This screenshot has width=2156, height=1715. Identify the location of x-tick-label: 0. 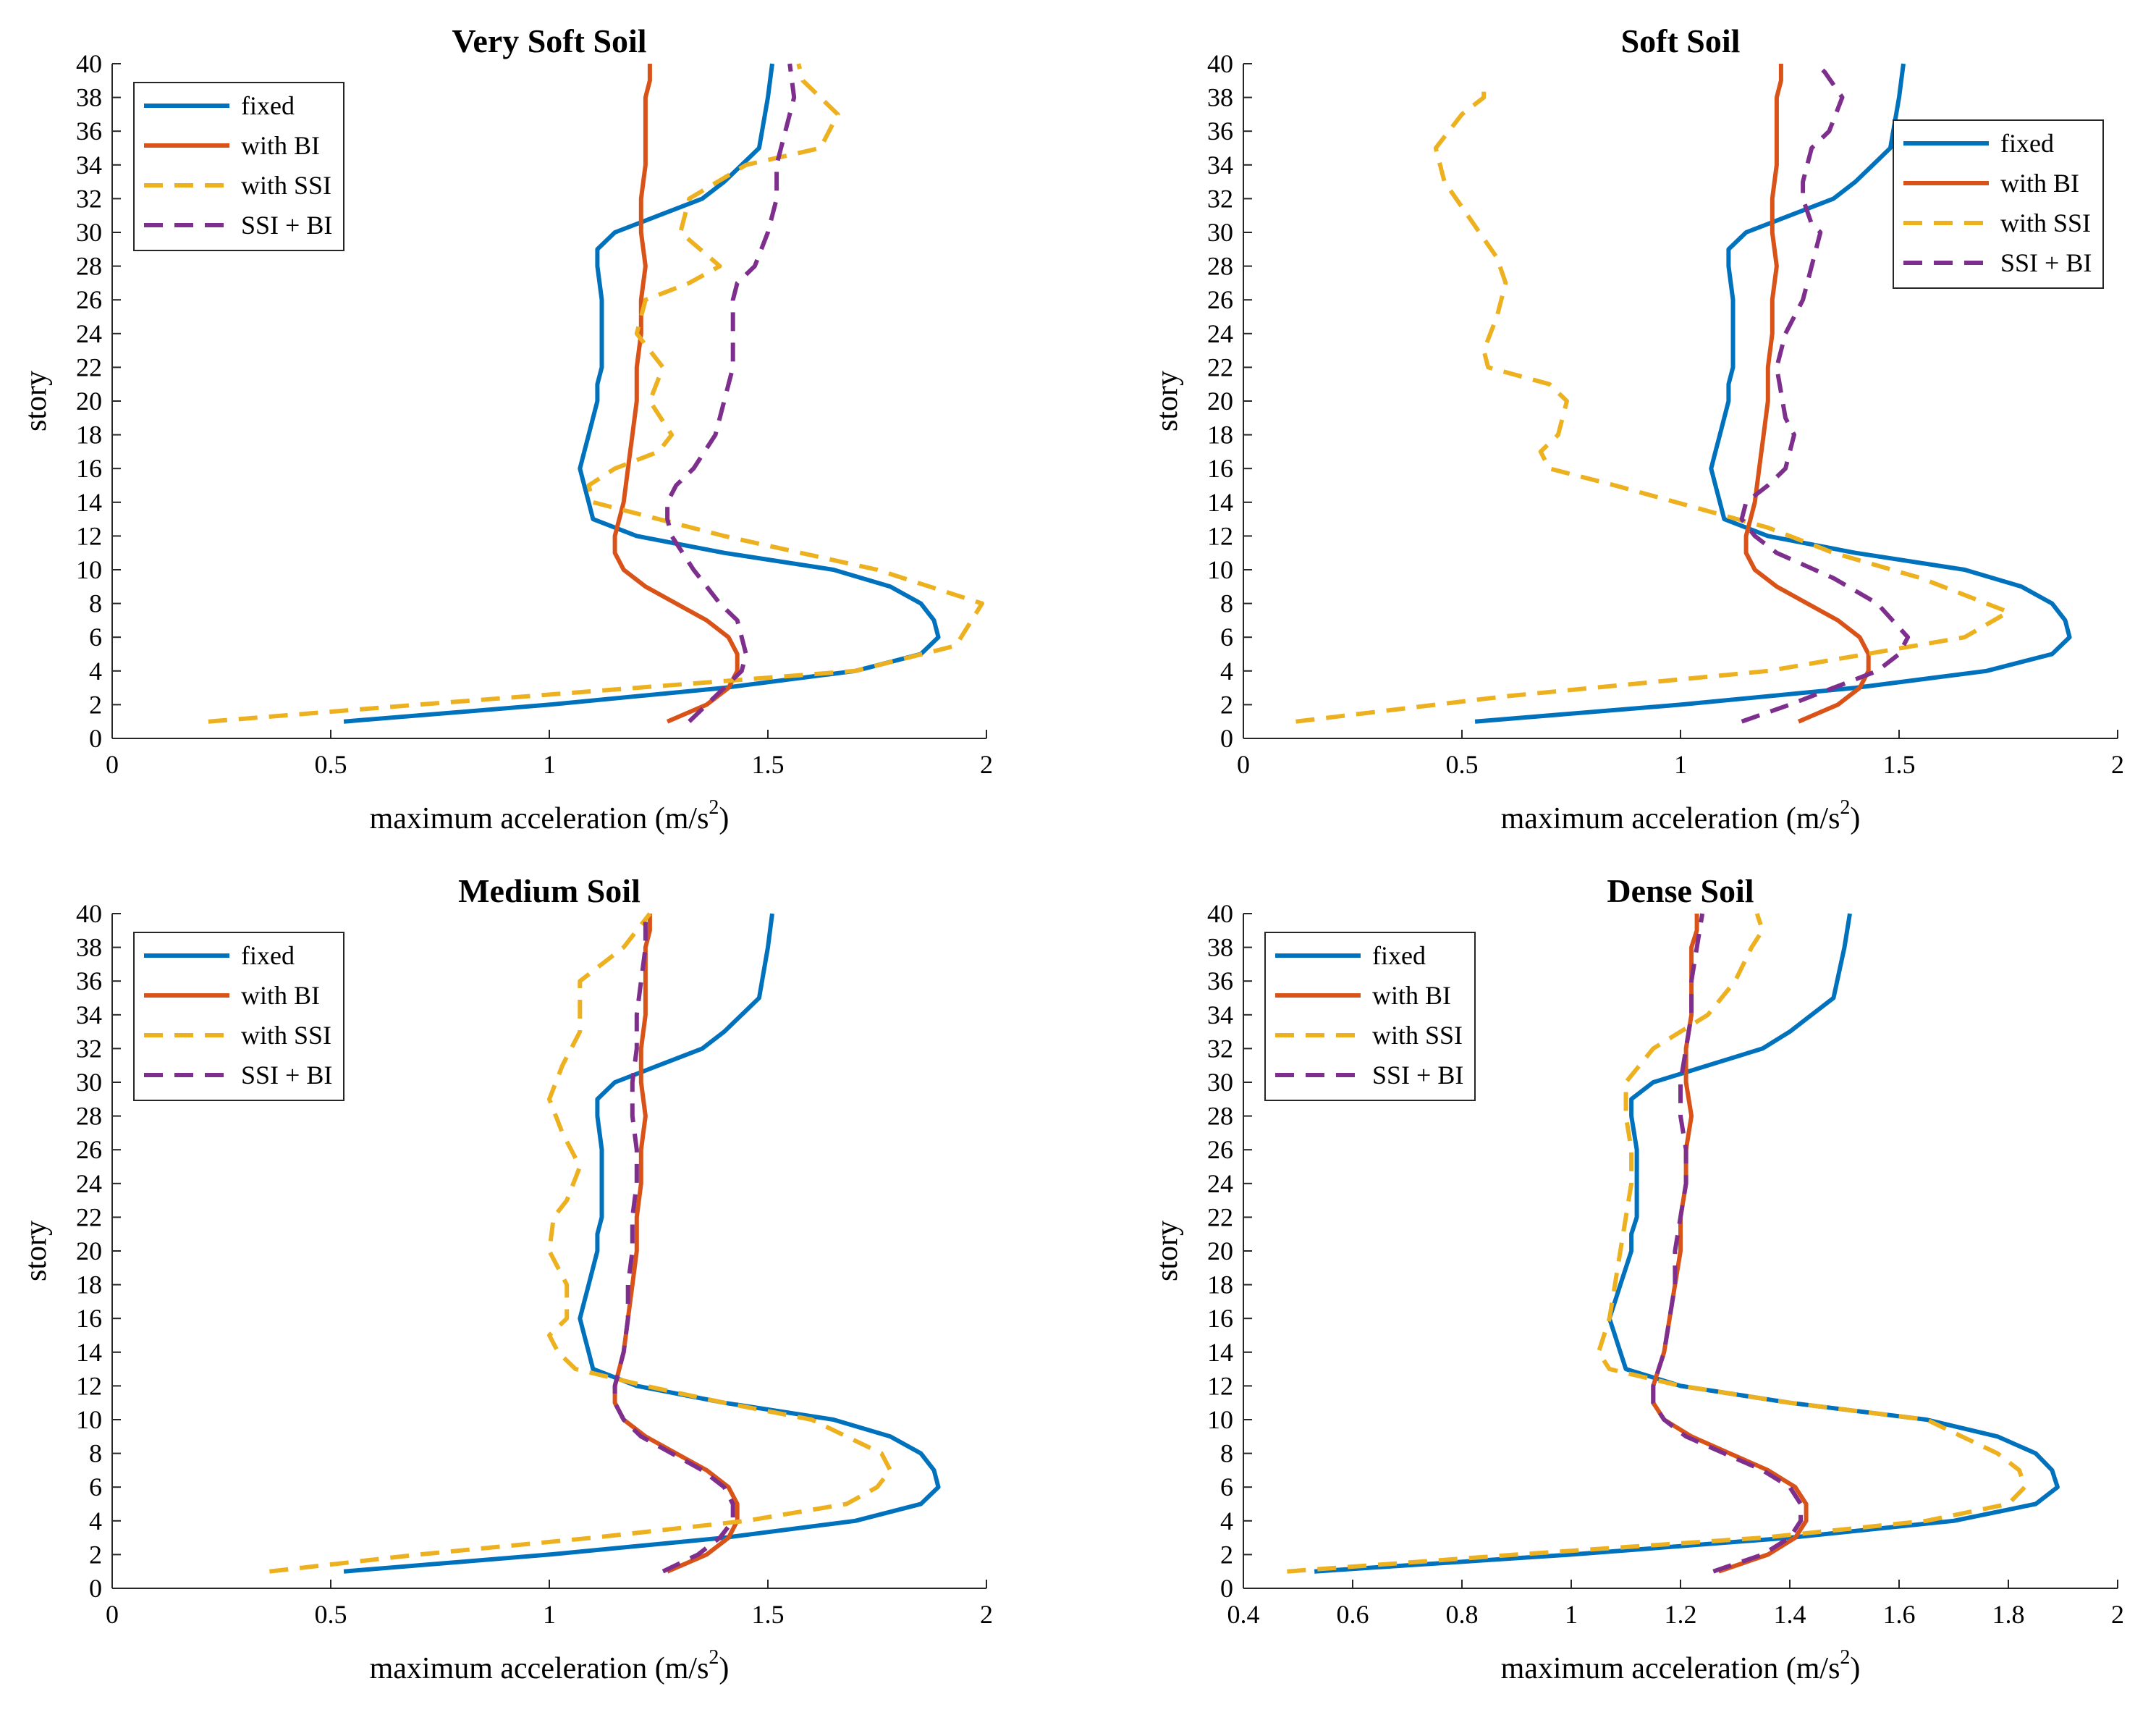
(112, 764).